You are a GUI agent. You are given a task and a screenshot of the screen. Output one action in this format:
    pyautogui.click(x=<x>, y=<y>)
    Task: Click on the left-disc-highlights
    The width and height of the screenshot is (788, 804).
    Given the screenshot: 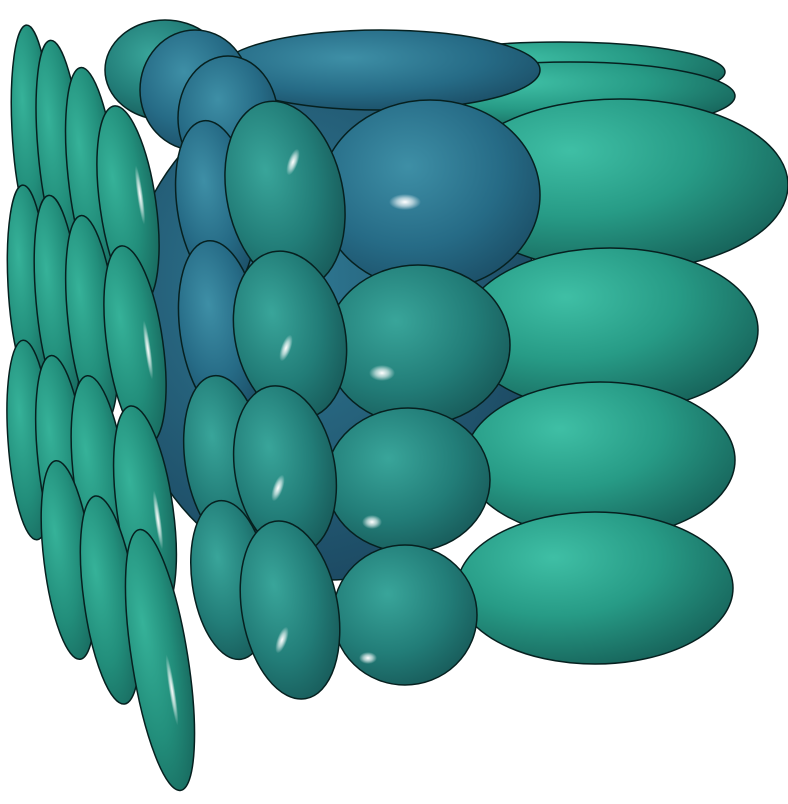 What is the action you would take?
    pyautogui.click(x=156, y=445)
    